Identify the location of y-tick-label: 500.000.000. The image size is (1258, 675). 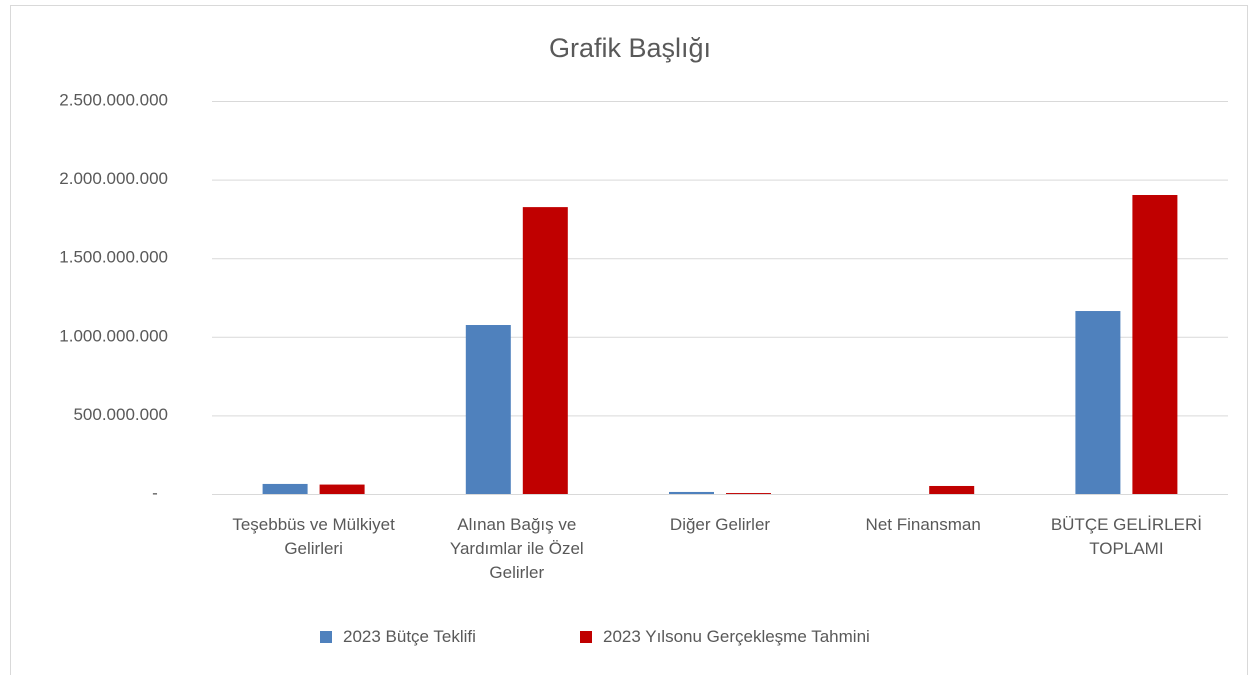
(120, 414).